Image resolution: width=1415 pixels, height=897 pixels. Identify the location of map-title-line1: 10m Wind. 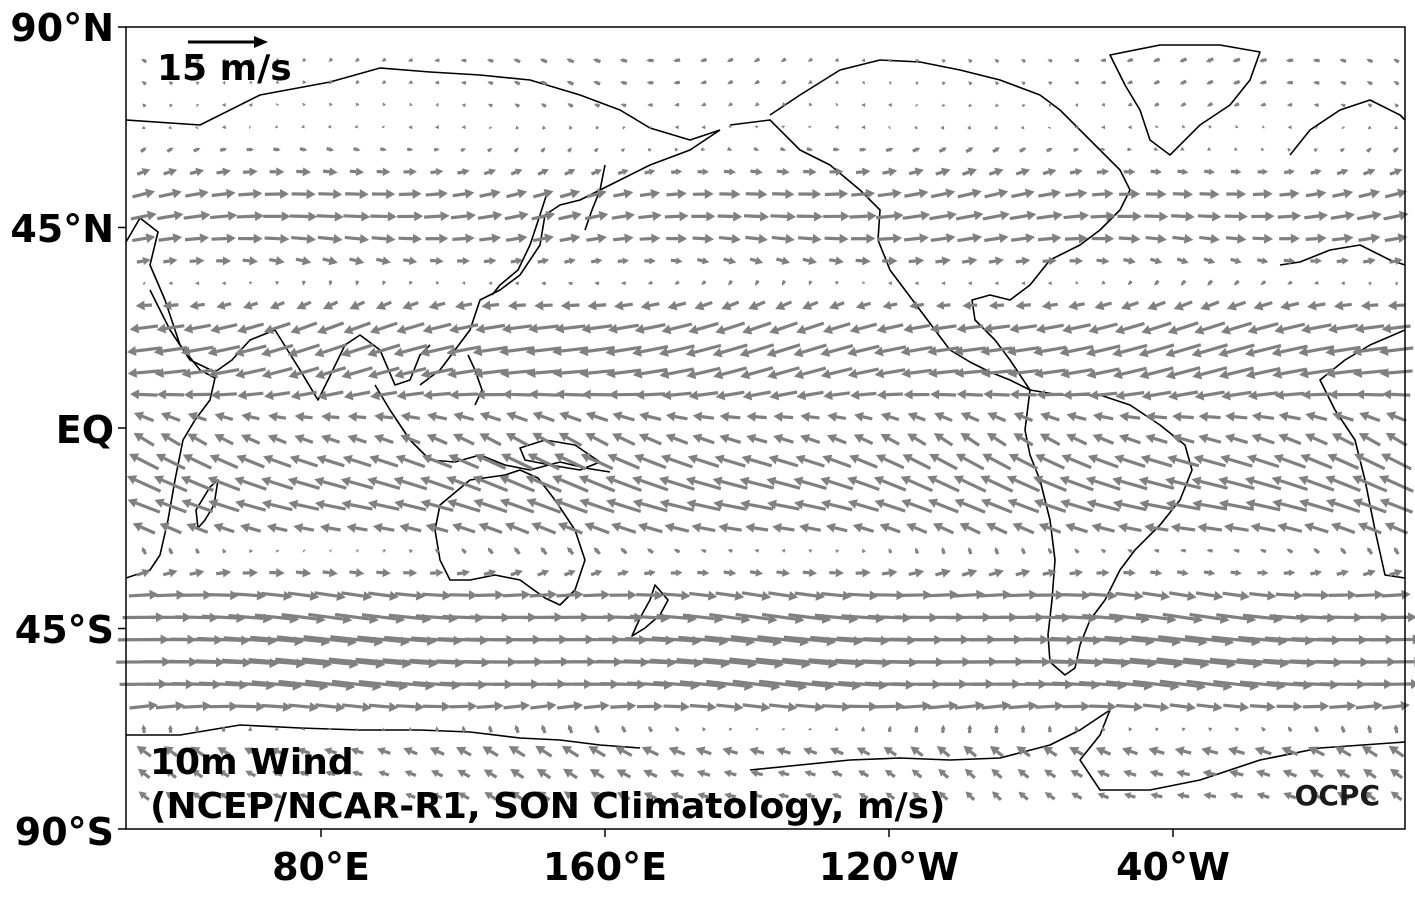
(252, 762).